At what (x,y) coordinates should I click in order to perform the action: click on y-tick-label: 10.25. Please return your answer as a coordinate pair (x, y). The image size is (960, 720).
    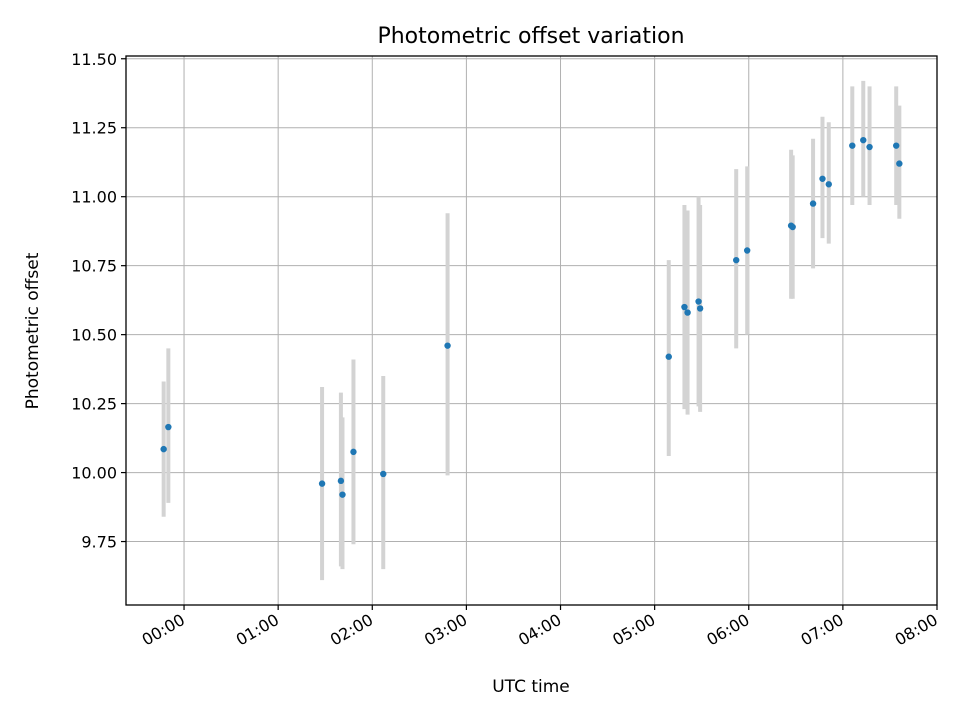
    Looking at the image, I should click on (94, 404).